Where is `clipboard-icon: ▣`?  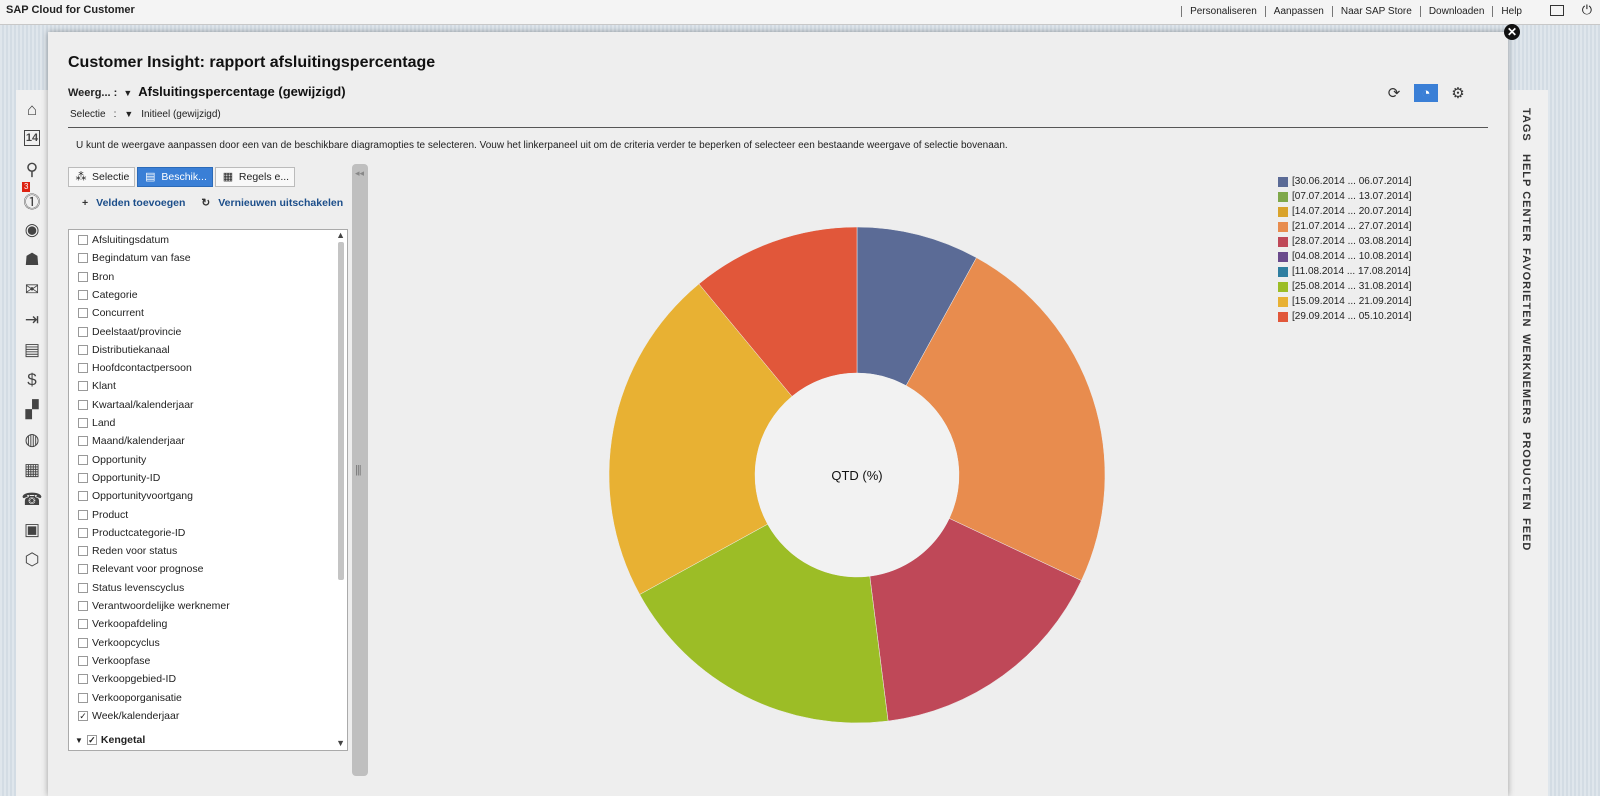
clipboard-icon: ▣ is located at coordinates (32, 529).